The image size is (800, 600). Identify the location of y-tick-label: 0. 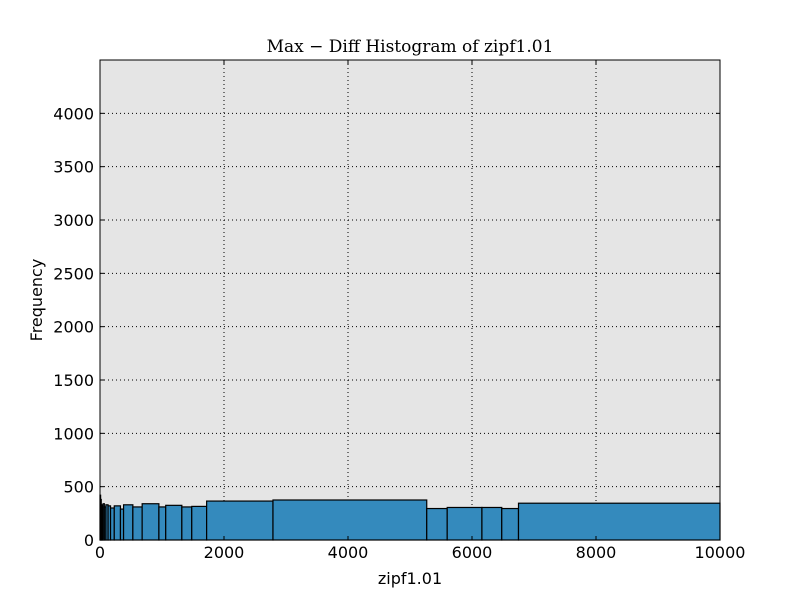
(89, 540).